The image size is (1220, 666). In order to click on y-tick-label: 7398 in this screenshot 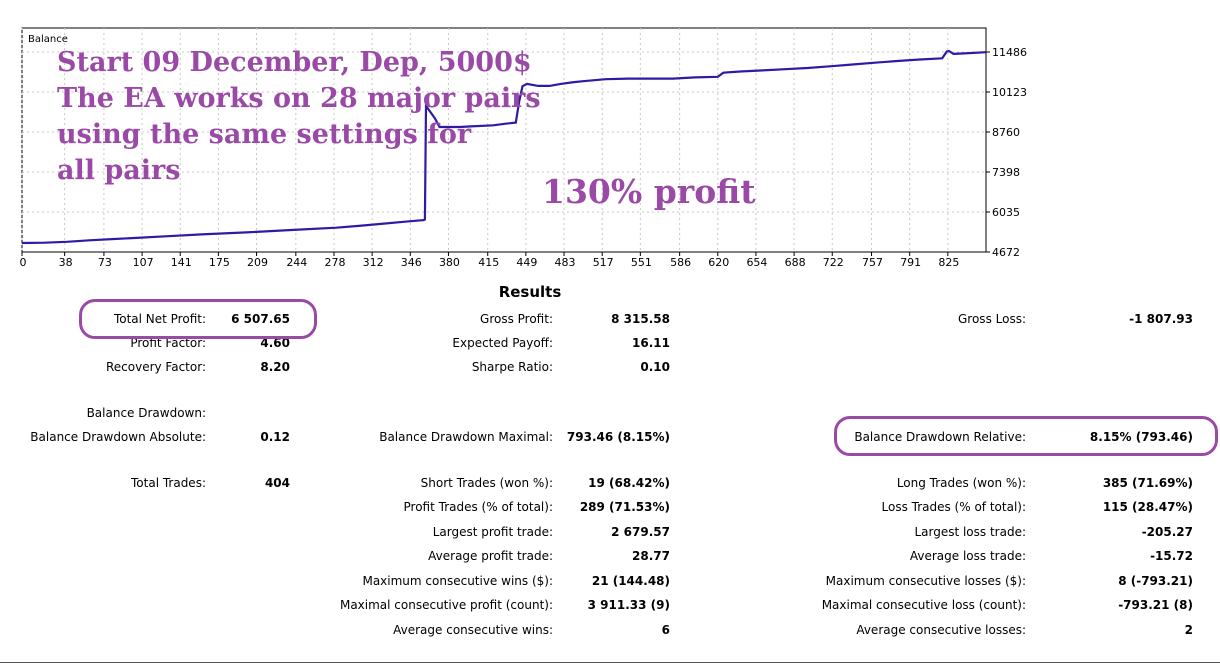, I will do `click(1006, 172)`.